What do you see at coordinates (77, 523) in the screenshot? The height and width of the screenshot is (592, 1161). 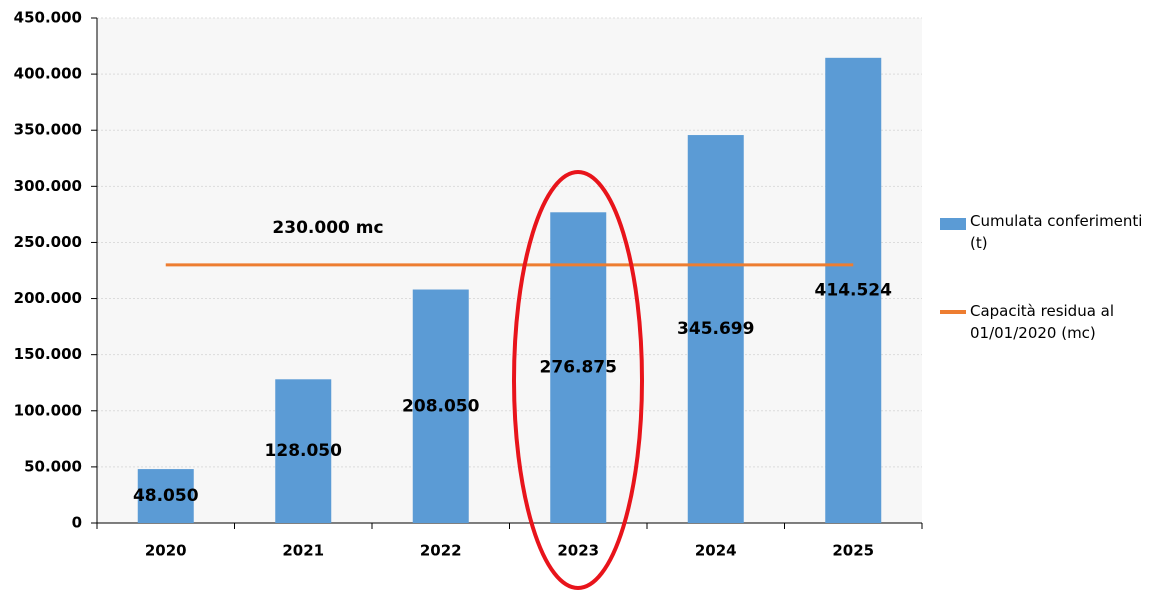 I see `y-tick-label: 0` at bounding box center [77, 523].